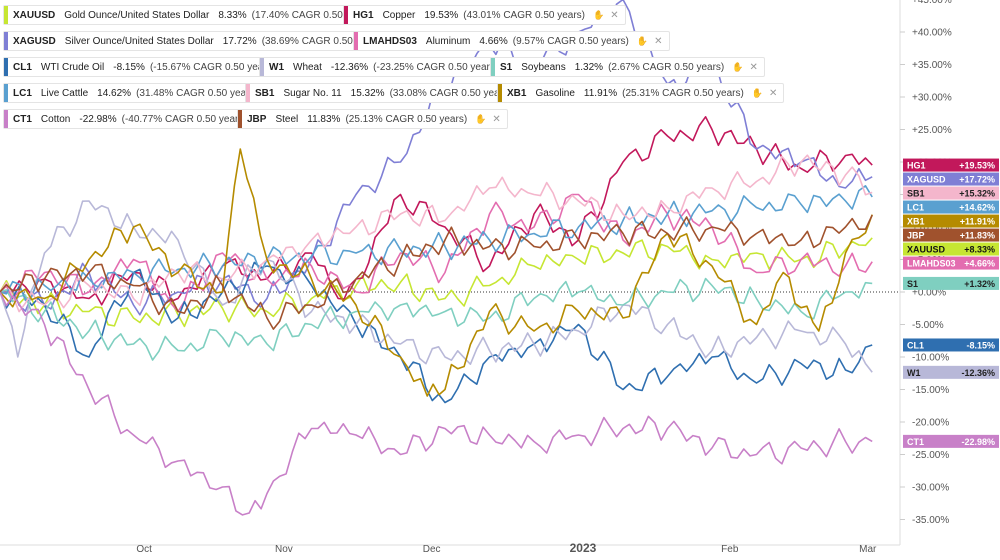  Describe the element at coordinates (916, 166) in the screenshot. I see `badge-symbol: HG1` at that location.